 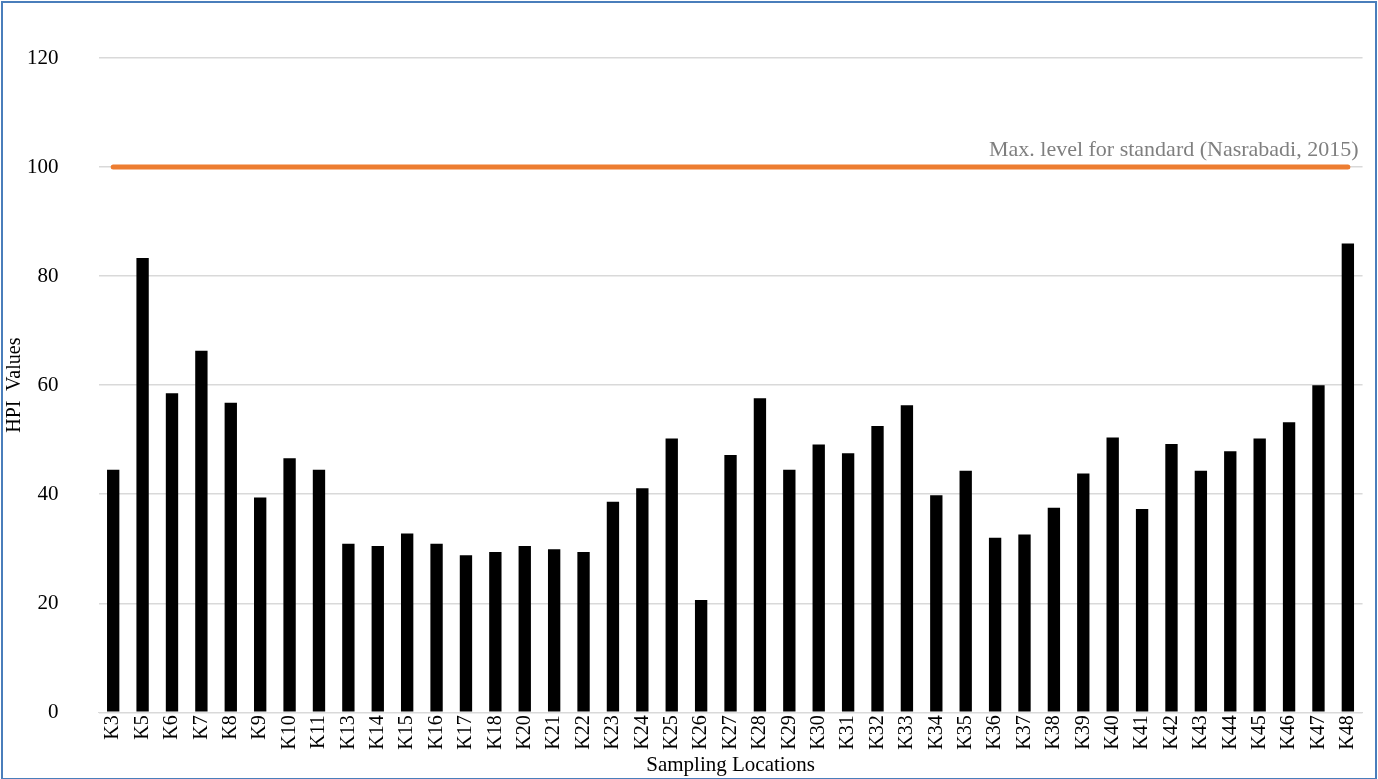 What do you see at coordinates (199, 727) in the screenshot?
I see `x-tick-label: K7` at bounding box center [199, 727].